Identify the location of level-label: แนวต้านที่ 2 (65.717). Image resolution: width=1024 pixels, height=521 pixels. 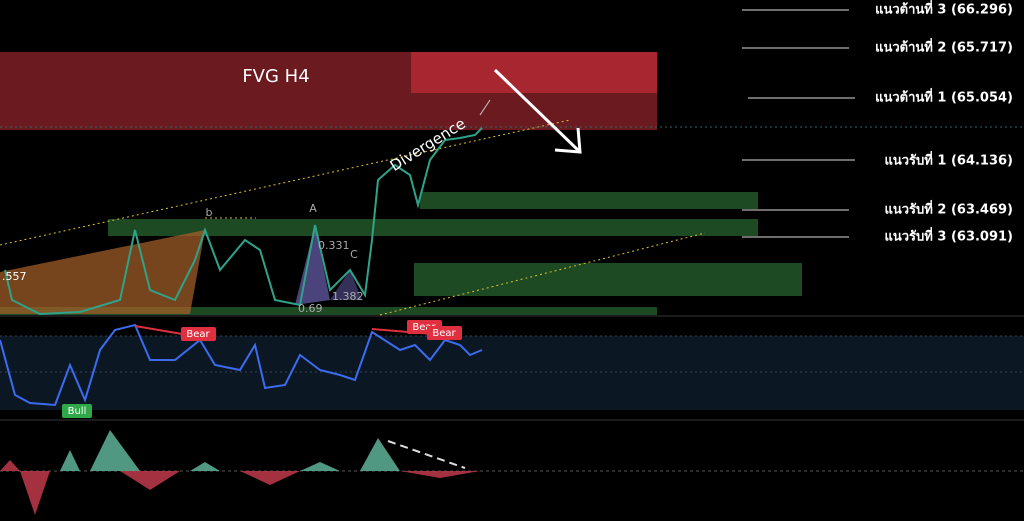
(944, 47).